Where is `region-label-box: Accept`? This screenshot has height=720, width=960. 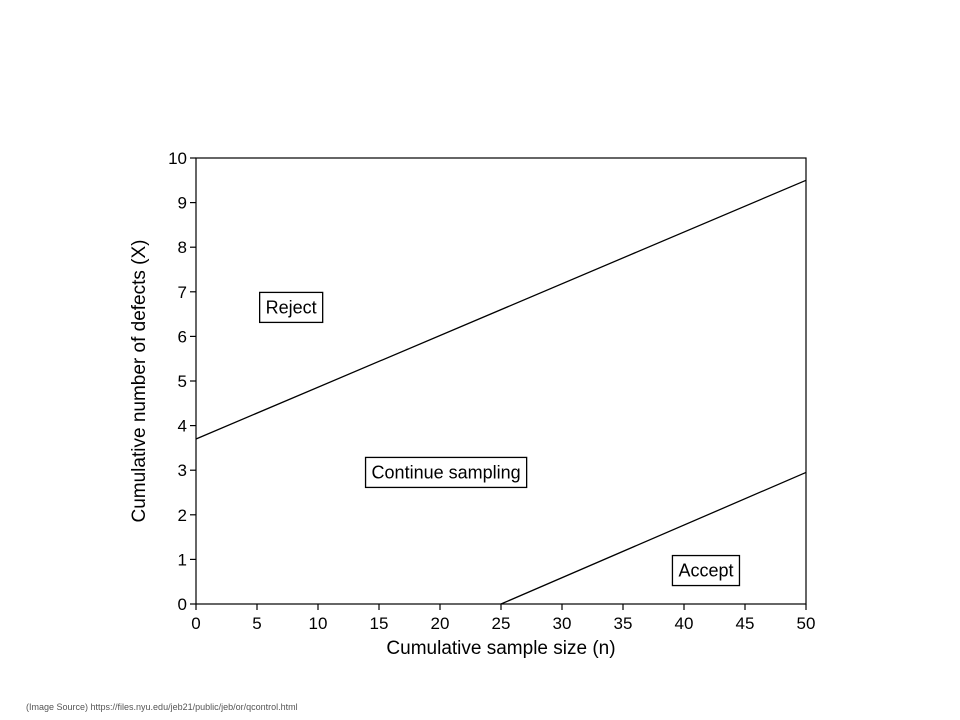
region-label-box: Accept is located at coordinates (706, 570).